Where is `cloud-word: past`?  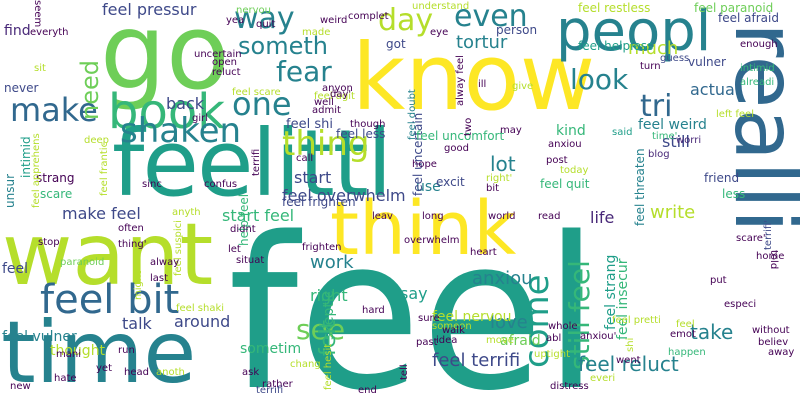 cloud-word: past is located at coordinates (427, 342).